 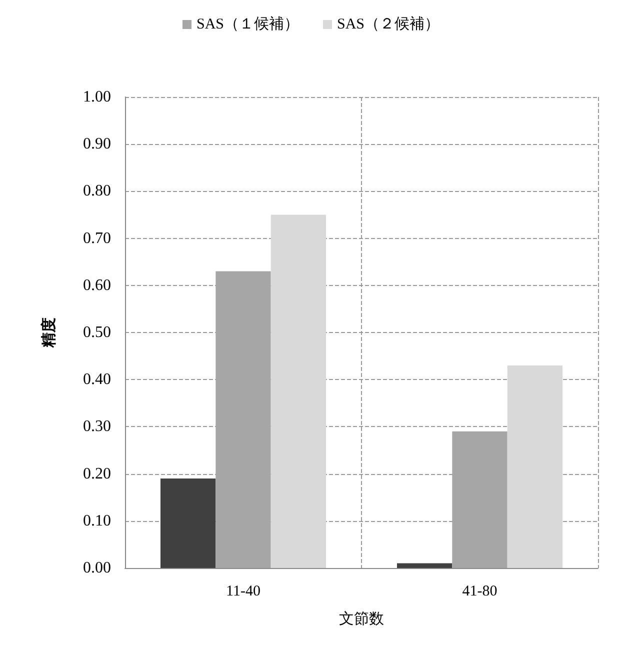 What do you see at coordinates (480, 592) in the screenshot?
I see `x-tick-label: 41-80` at bounding box center [480, 592].